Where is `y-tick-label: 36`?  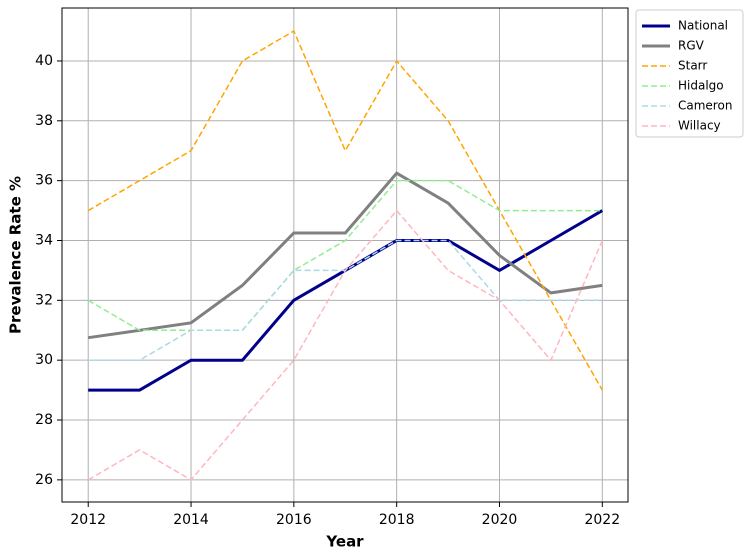 y-tick-label: 36 is located at coordinates (44, 181).